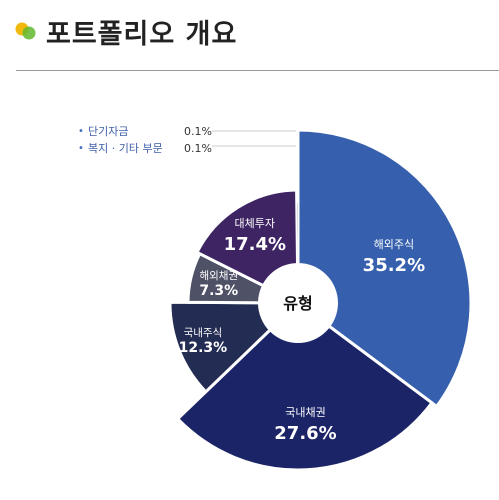  Describe the element at coordinates (257, 70) in the screenshot. I see `header-divider` at that location.